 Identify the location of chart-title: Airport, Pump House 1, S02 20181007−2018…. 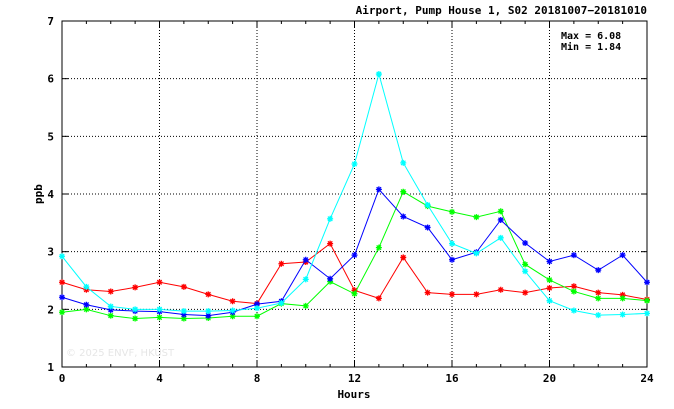
(501, 10).